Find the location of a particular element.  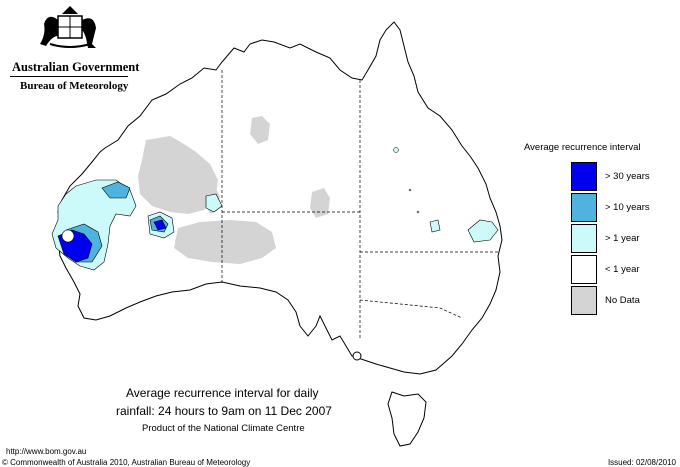

bom-website-link: http://www.bom.gov.au is located at coordinates (46, 451).